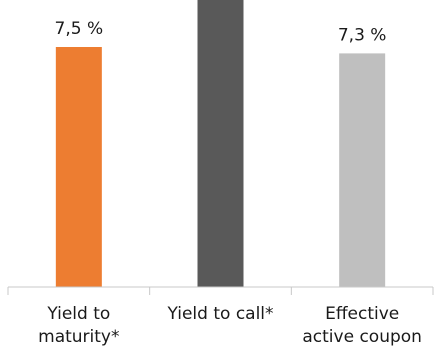 The width and height of the screenshot is (441, 356). I want to click on data-label: 7,3 %, so click(362, 35).